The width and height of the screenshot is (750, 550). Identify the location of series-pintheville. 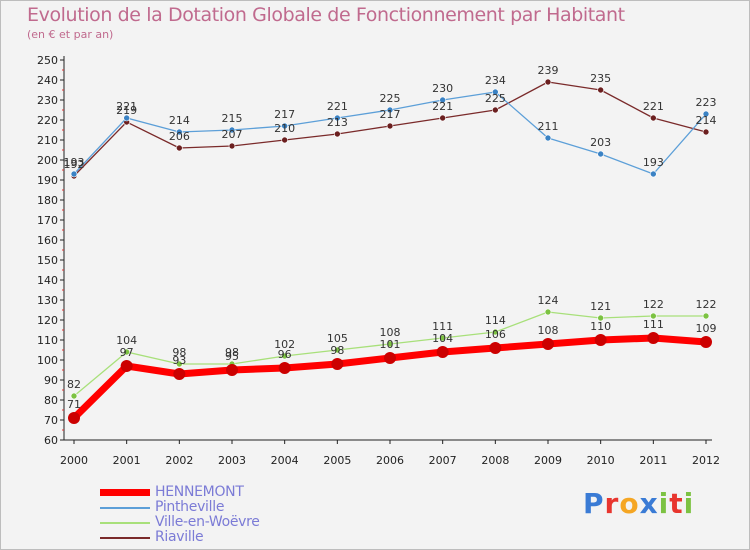
(390, 133).